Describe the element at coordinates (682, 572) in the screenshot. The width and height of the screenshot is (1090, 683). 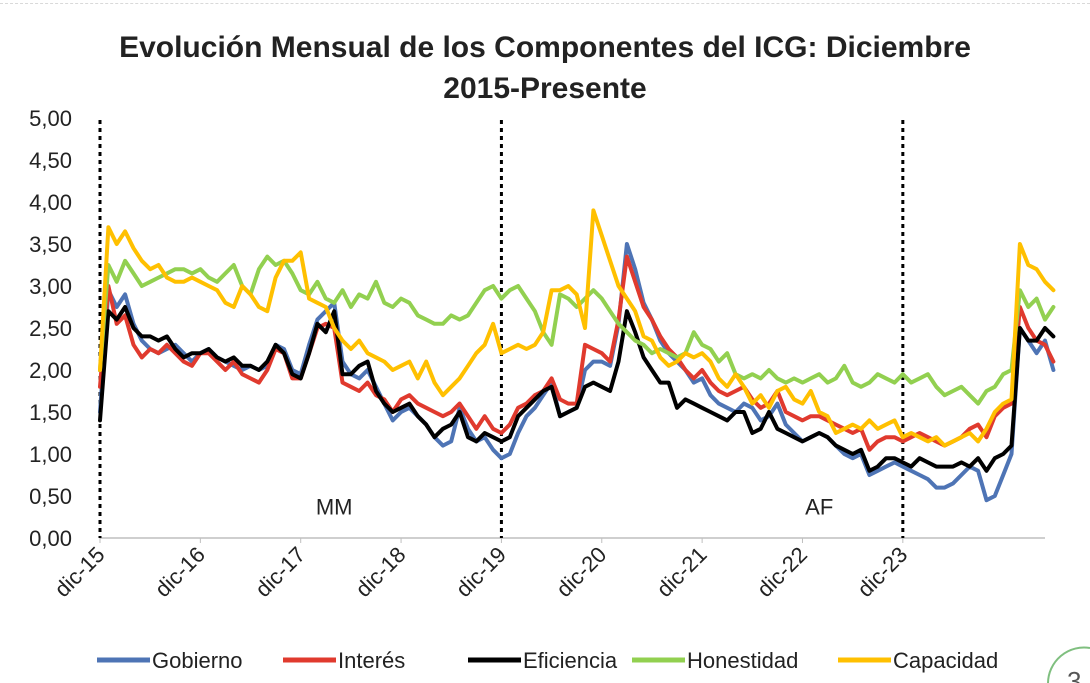
I see `x-tick-label: dic-21` at that location.